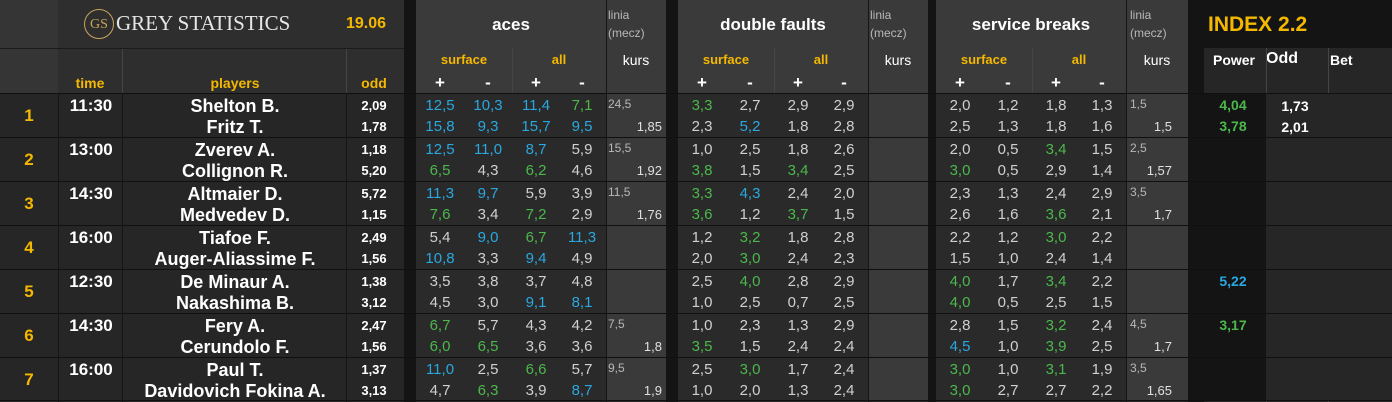  I want to click on double-faults-value: 2,5, so click(750, 302).